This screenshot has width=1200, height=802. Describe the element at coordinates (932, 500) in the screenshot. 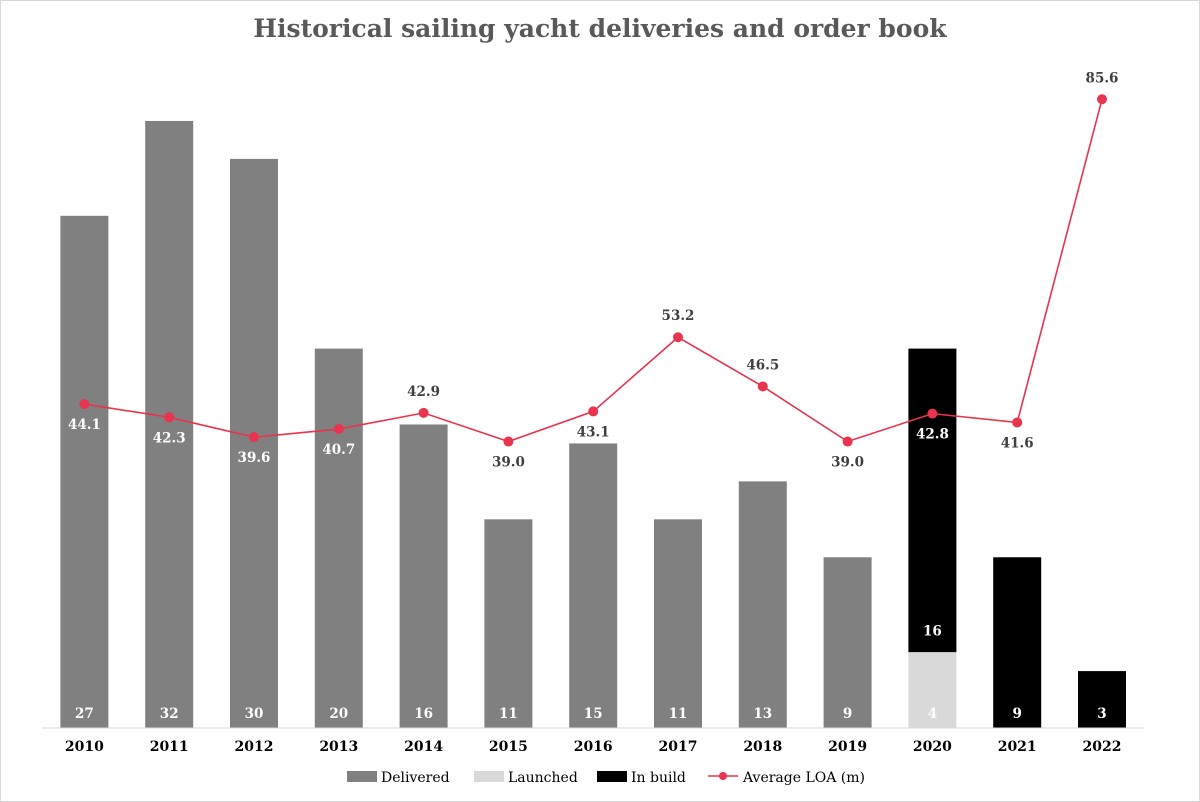

I see `bar-in-build-2020` at that location.